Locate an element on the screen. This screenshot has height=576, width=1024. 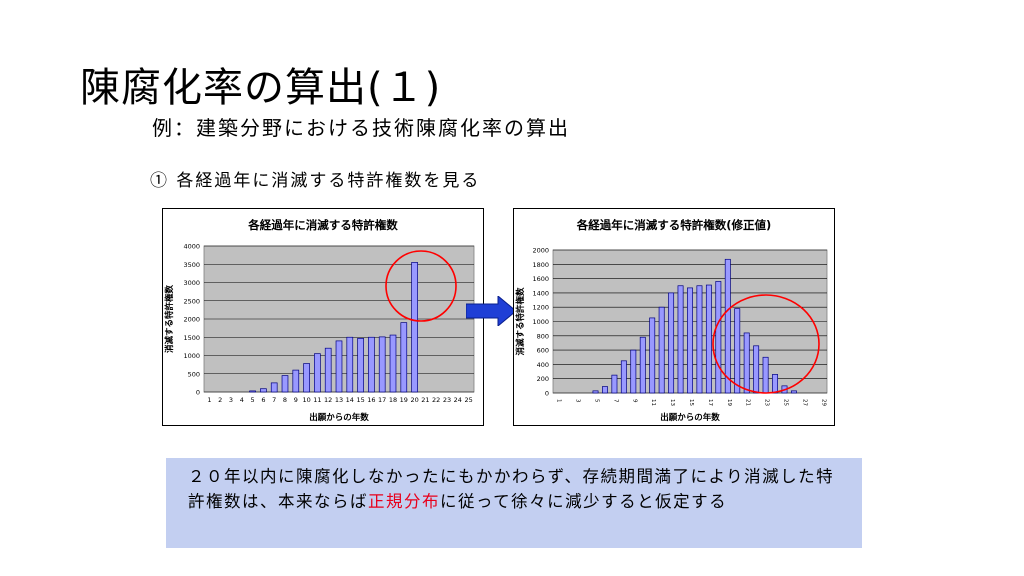
x-tick-label: 20 is located at coordinates (414, 400).